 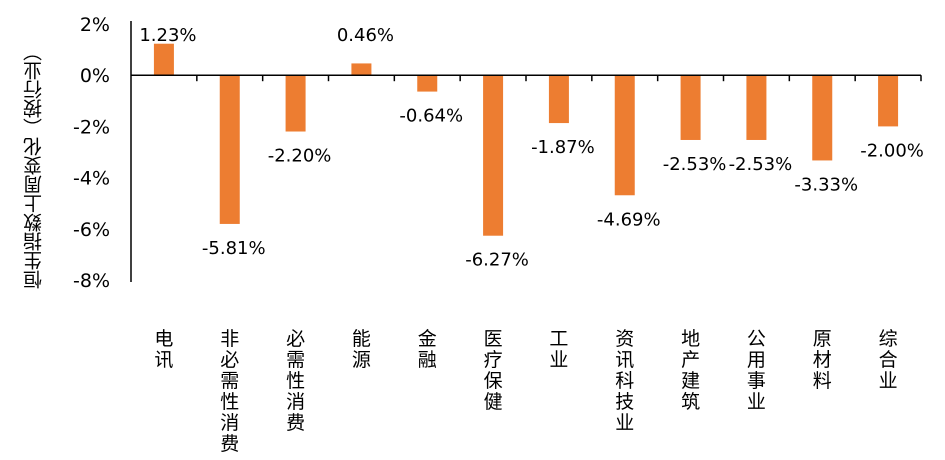 I want to click on data-label: -5.81%, so click(x=234, y=248).